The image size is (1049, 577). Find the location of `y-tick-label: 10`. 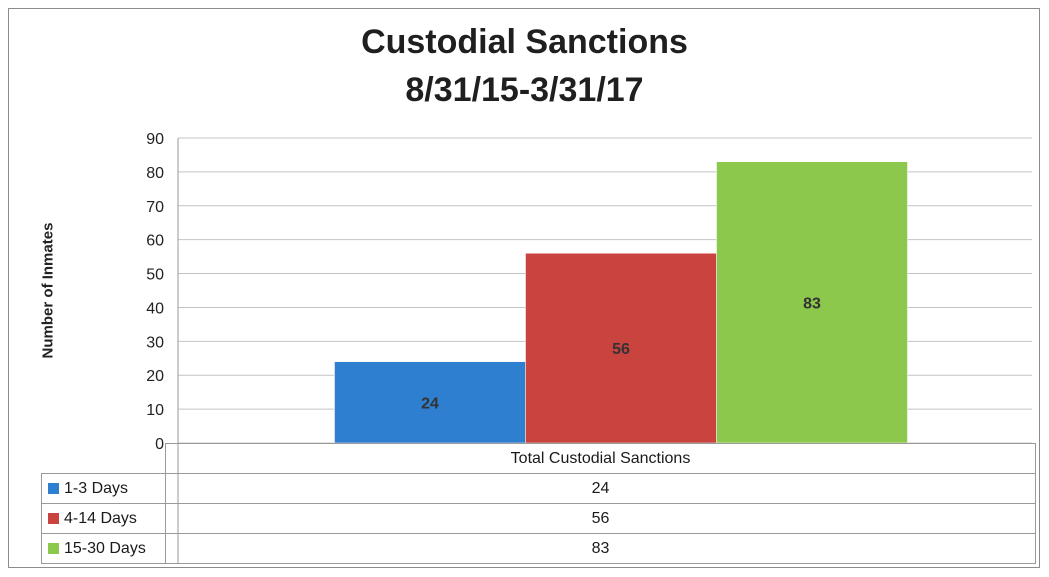

y-tick-label: 10 is located at coordinates (155, 410).